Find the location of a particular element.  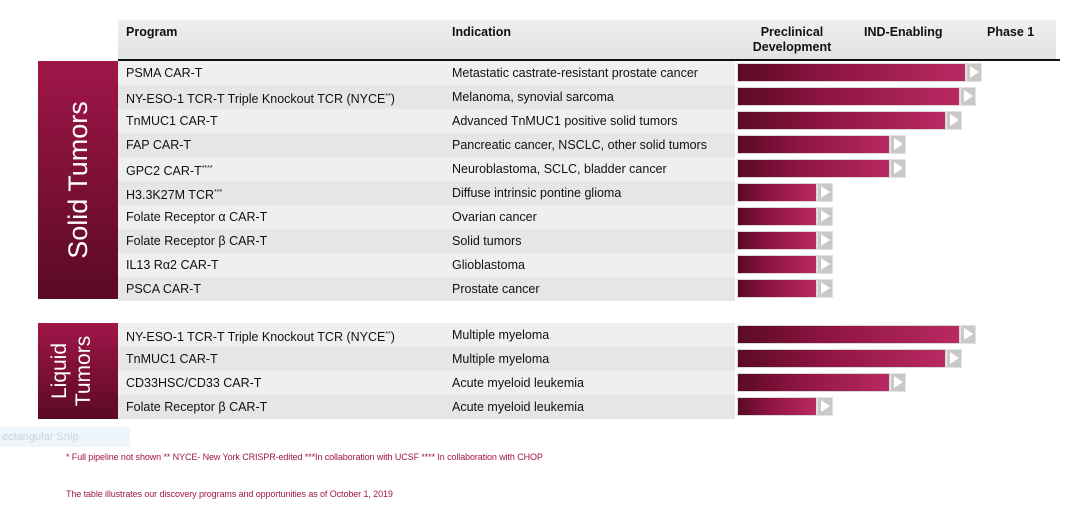

program-name: Folate Receptor α CAR-T is located at coordinates (197, 217).